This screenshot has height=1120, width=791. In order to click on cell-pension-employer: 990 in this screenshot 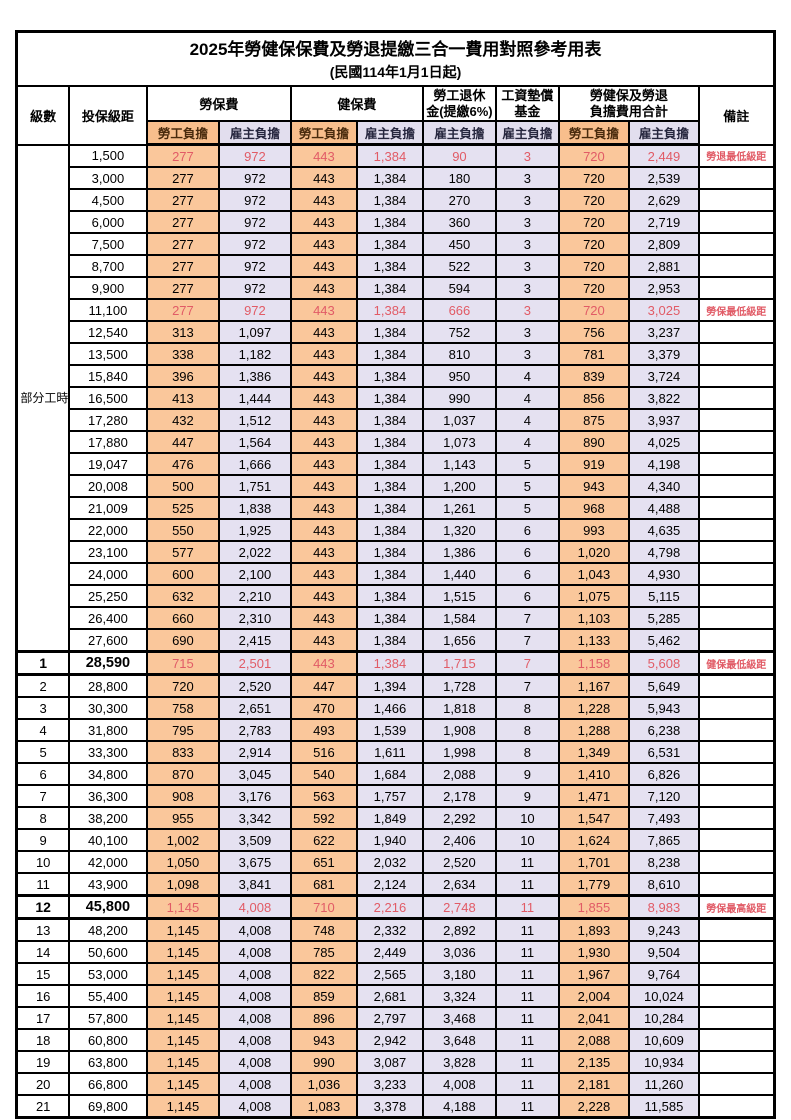, I will do `click(459, 398)`.